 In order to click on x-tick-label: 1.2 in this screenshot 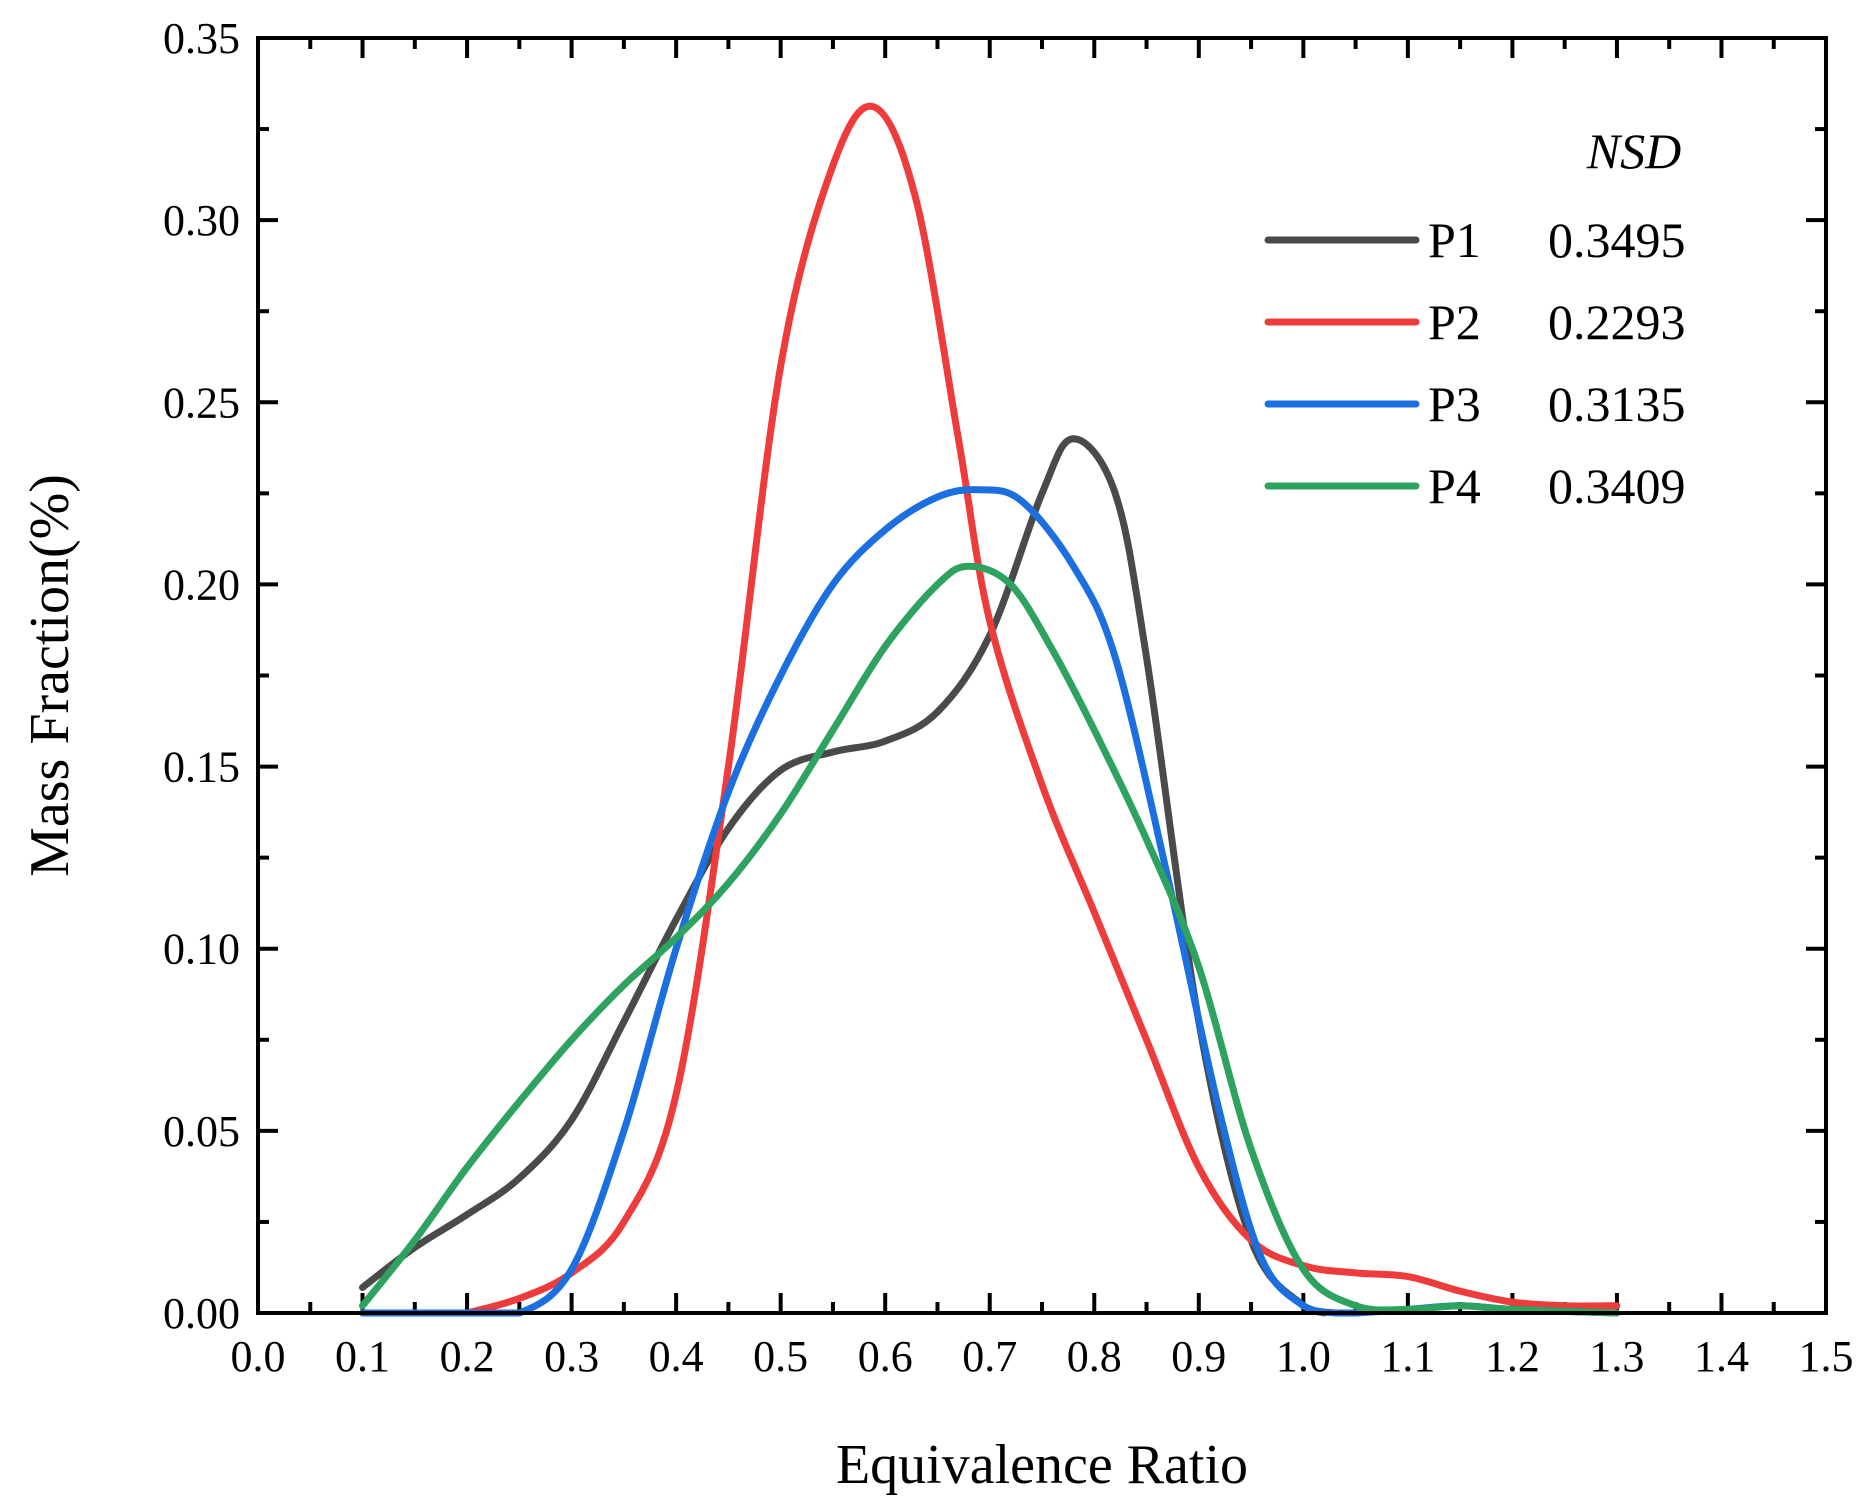, I will do `click(1512, 1356)`.